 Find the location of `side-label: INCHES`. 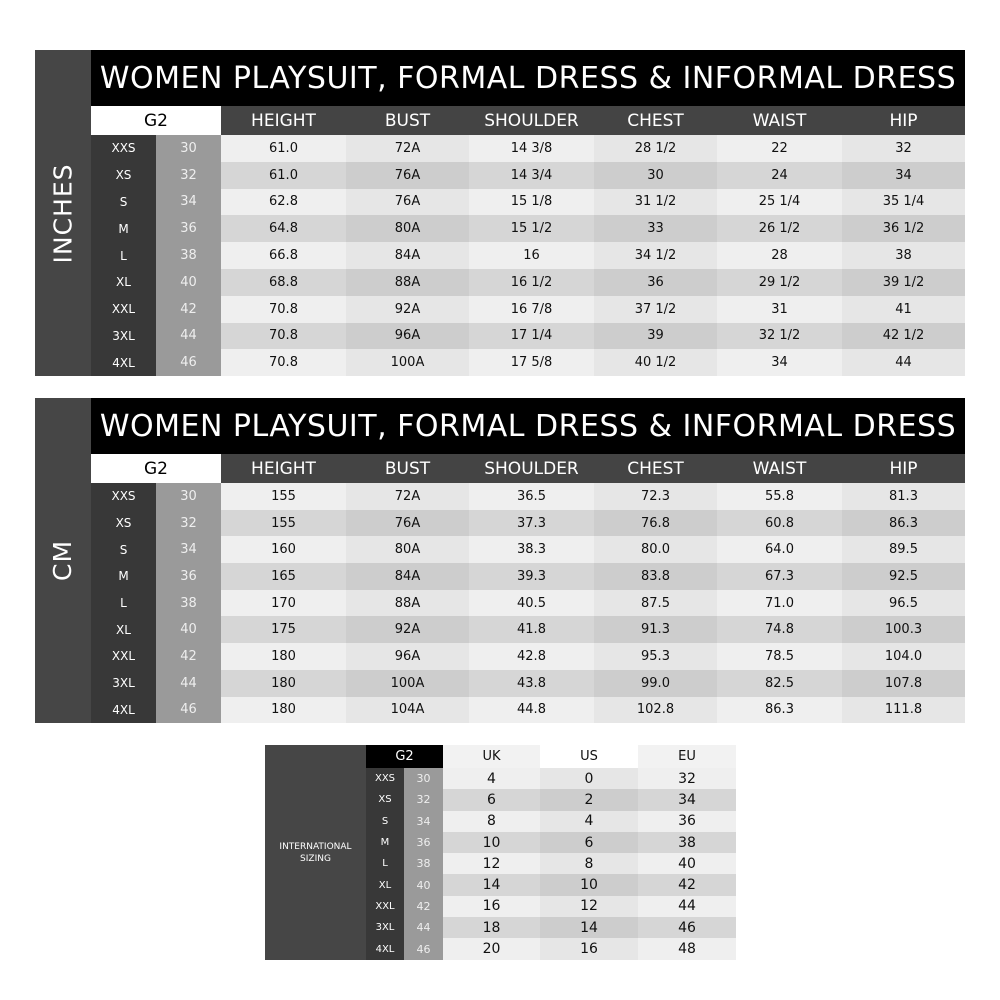

side-label: INCHES is located at coordinates (63, 213).